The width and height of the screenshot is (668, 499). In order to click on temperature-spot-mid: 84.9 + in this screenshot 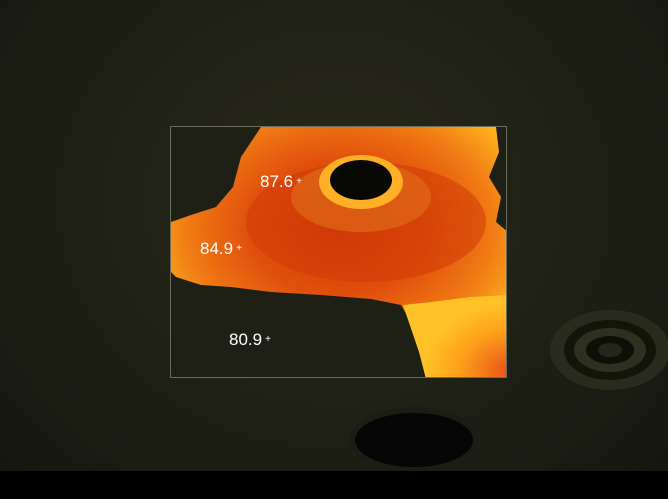, I will do `click(221, 249)`.